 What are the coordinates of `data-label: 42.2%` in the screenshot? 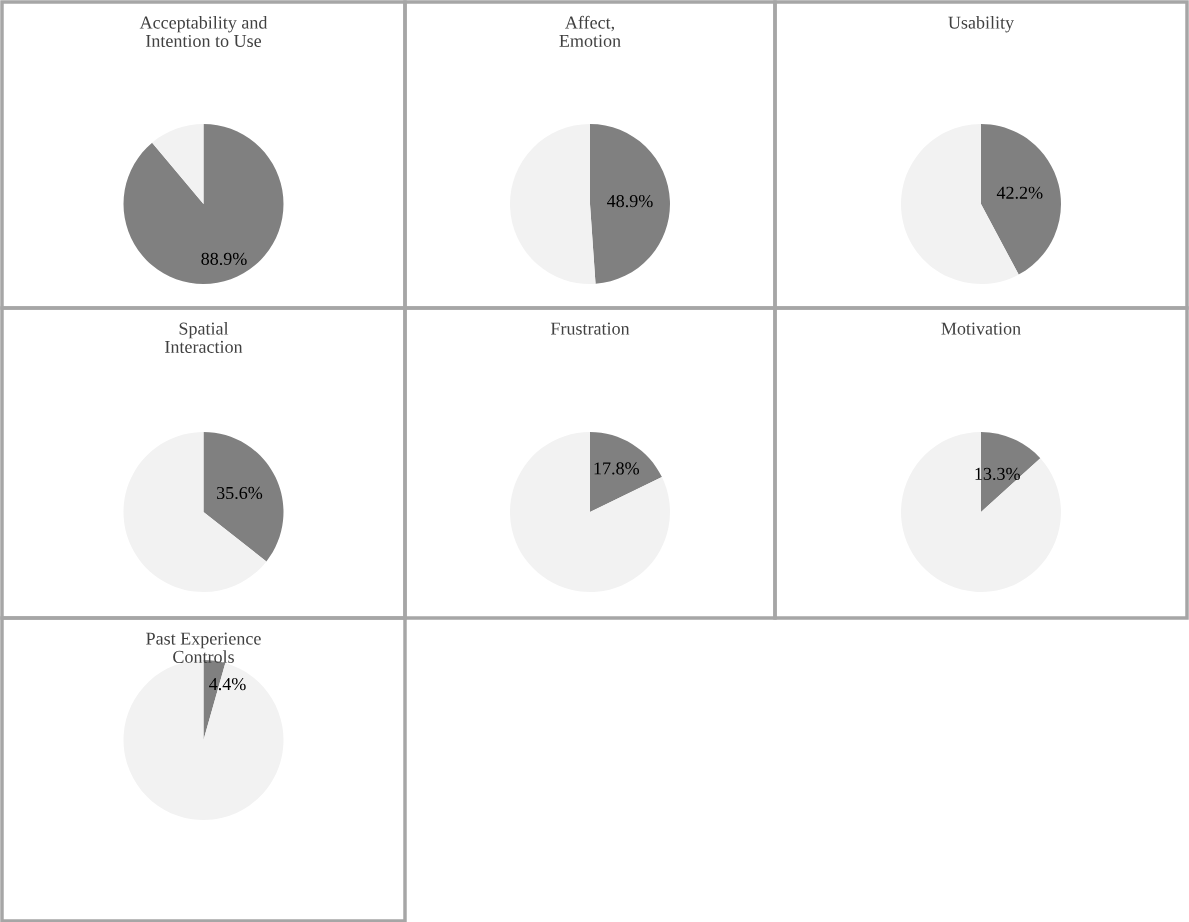 It's located at (1019, 192).